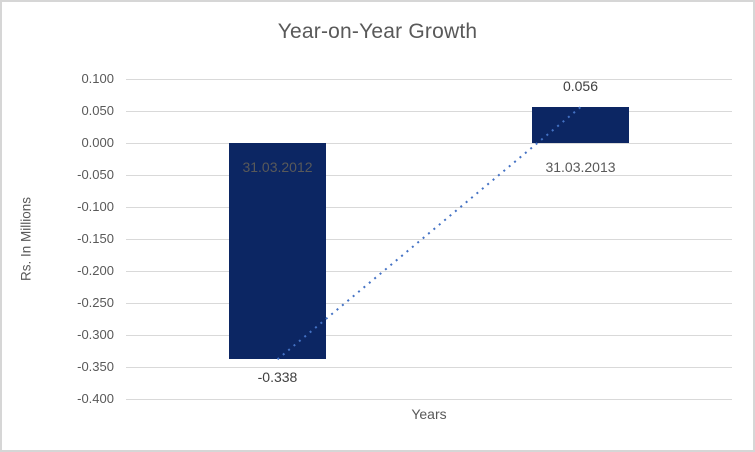 Image resolution: width=755 pixels, height=452 pixels. Describe the element at coordinates (377, 31) in the screenshot. I see `chart-title: Year-on-Year Growth` at that location.